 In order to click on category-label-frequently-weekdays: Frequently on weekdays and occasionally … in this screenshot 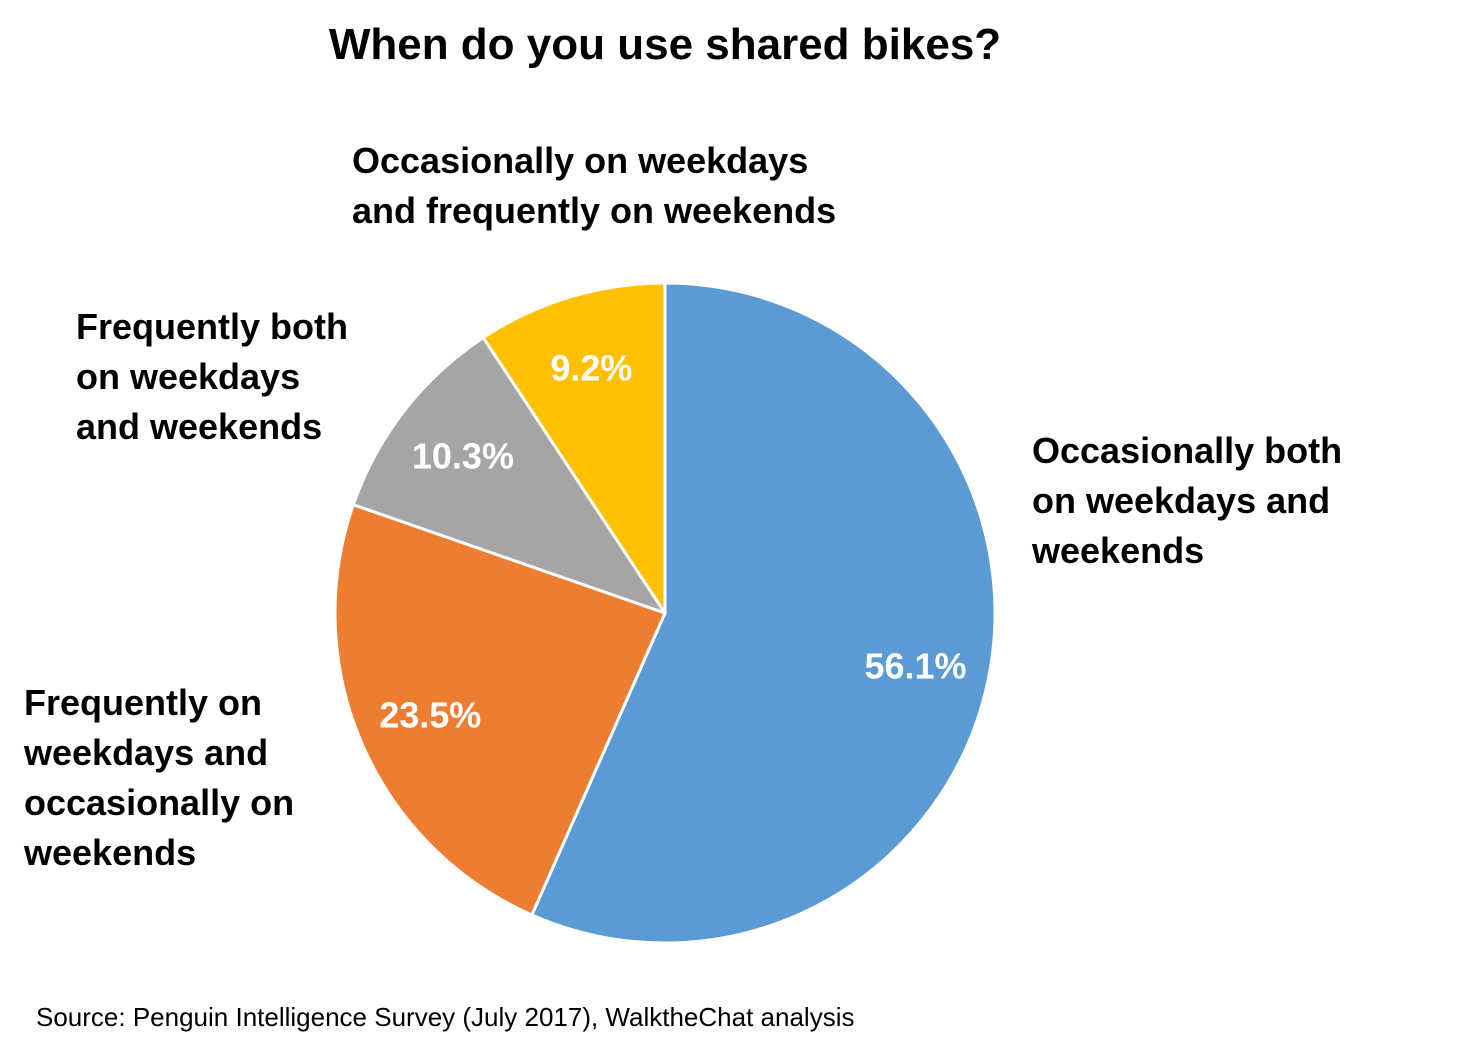, I will do `click(159, 777)`.